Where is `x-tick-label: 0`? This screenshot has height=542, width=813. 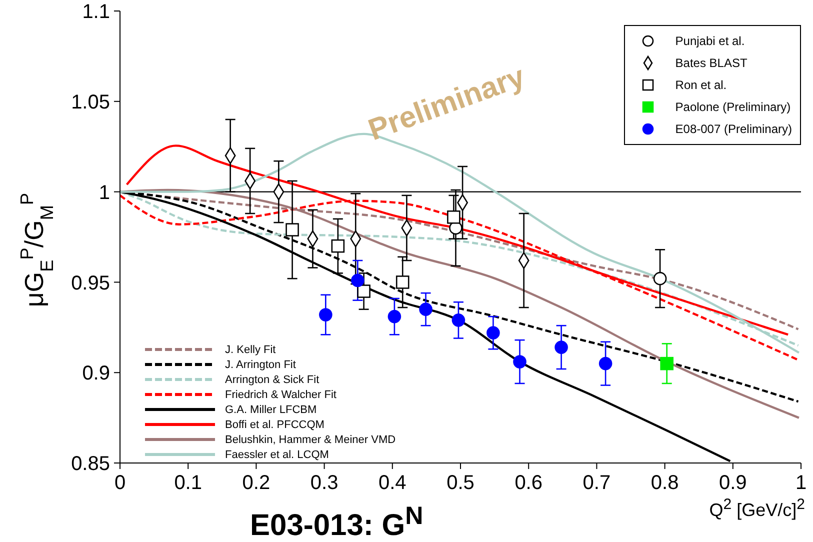 x-tick-label: 0 is located at coordinates (120, 483).